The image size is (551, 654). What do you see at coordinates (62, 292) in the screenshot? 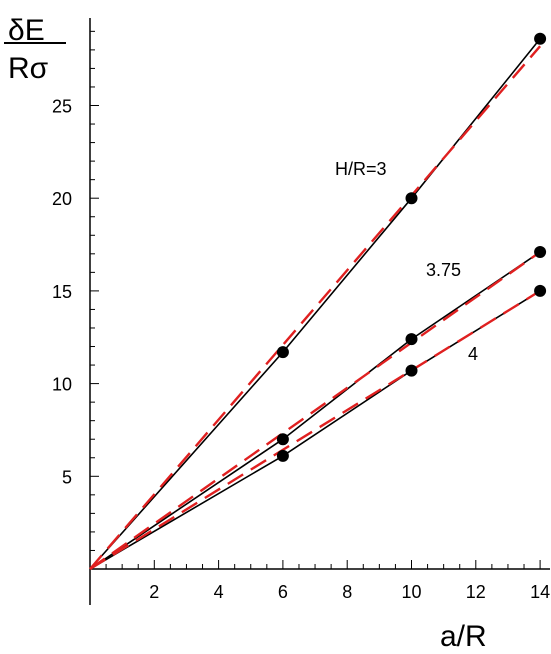
I see `y-tick-label: 15` at bounding box center [62, 292].